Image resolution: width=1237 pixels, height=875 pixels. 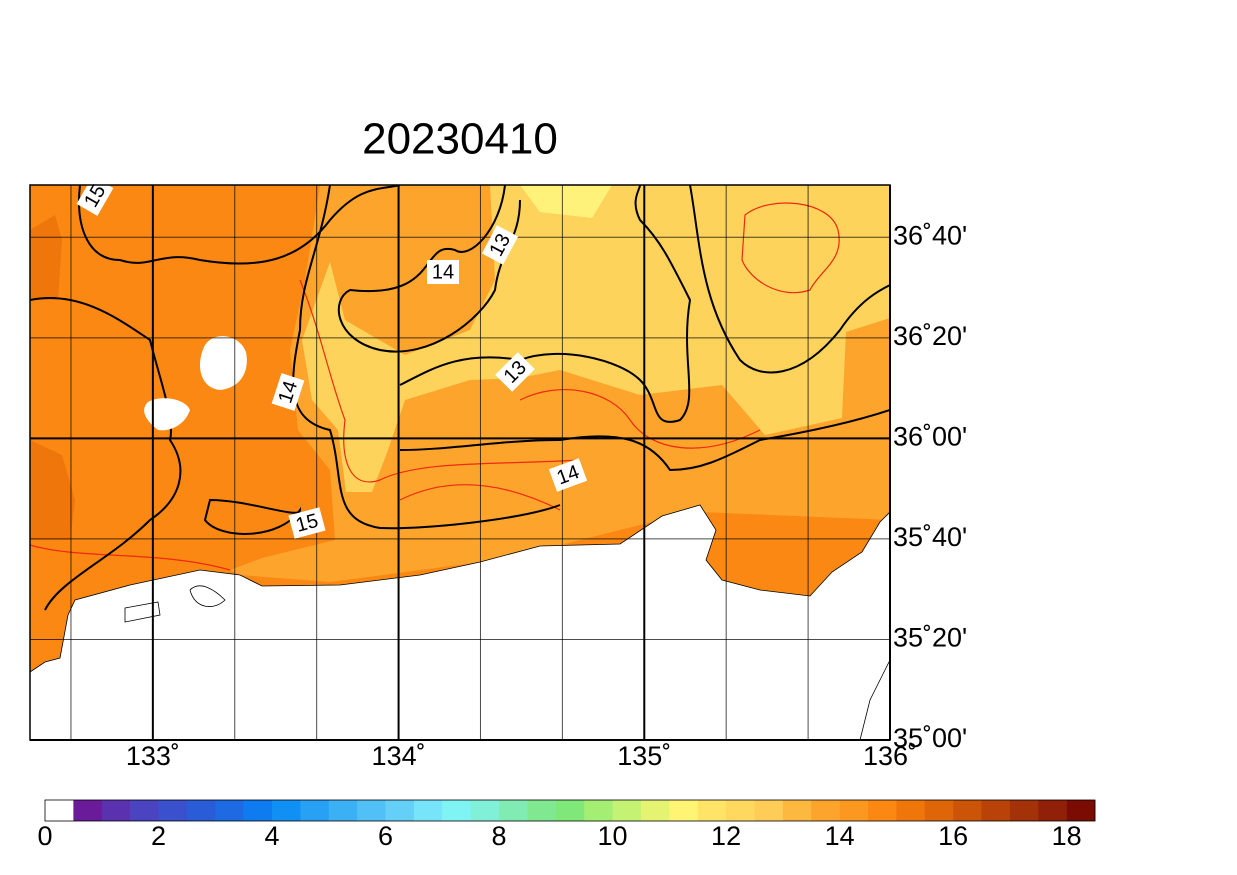 I want to click on x-tick-label: 133˚, so click(x=153, y=756).